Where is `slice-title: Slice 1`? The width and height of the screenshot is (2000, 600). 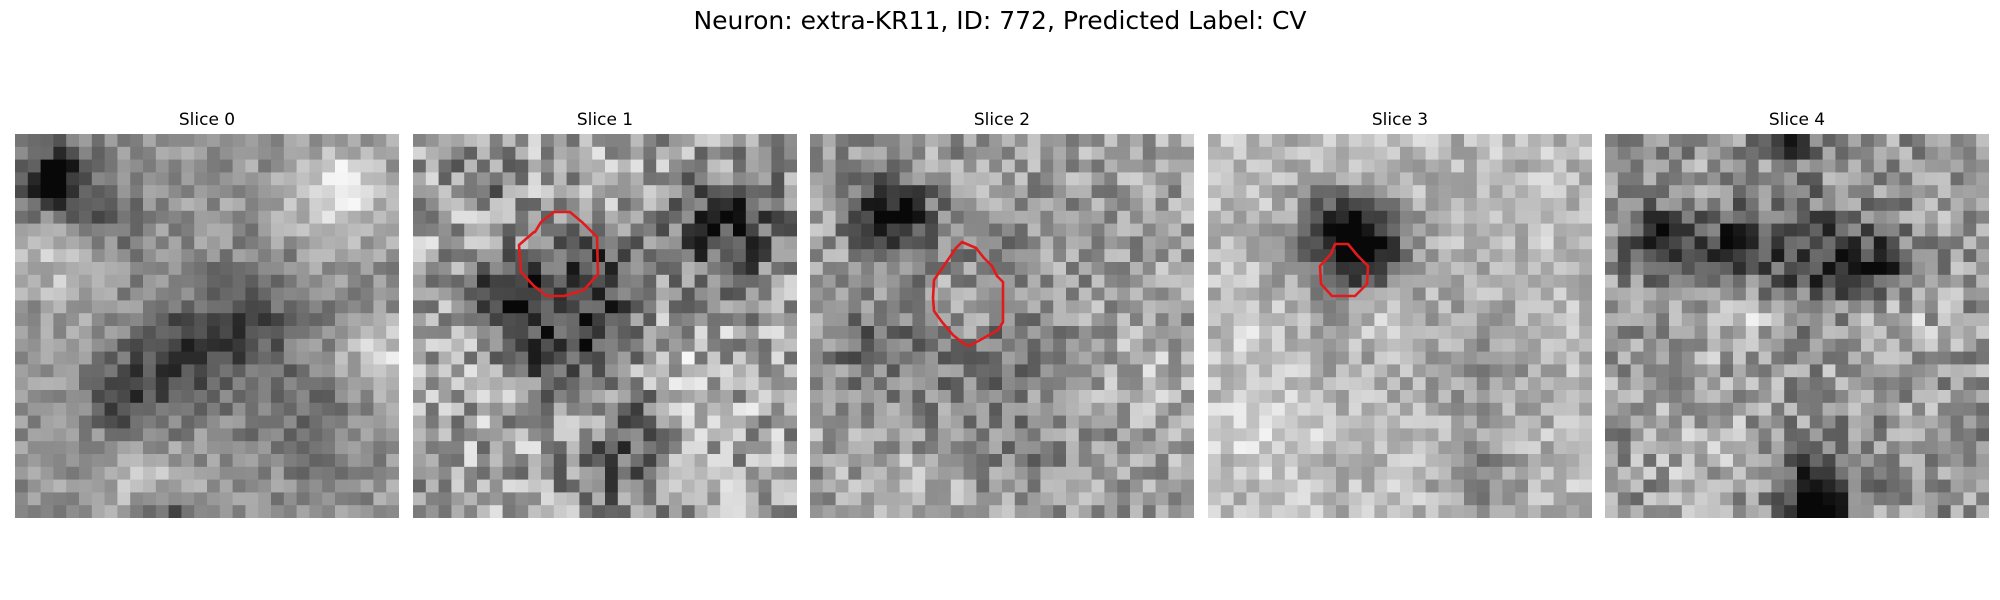
slice-title: Slice 1 is located at coordinates (605, 120).